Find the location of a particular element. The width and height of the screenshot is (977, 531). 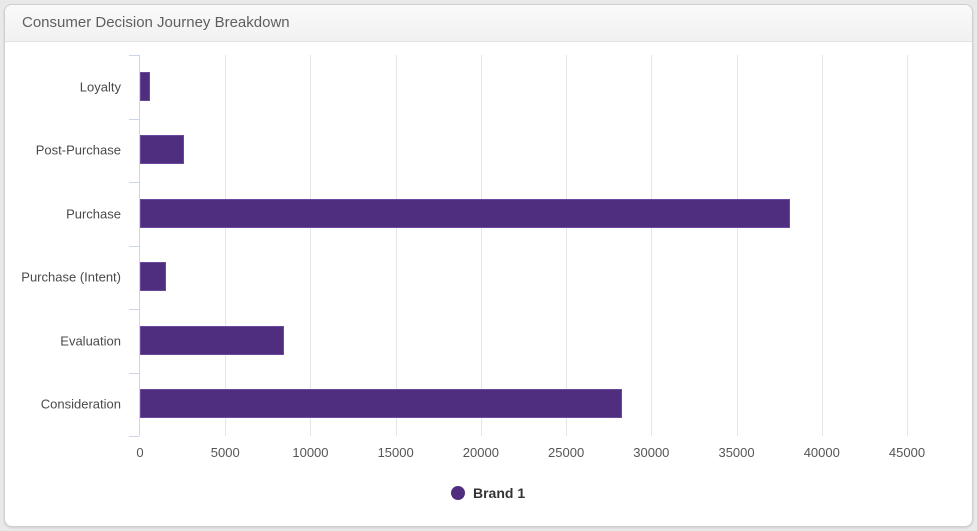

x-tick-label: 25000 is located at coordinates (566, 452).